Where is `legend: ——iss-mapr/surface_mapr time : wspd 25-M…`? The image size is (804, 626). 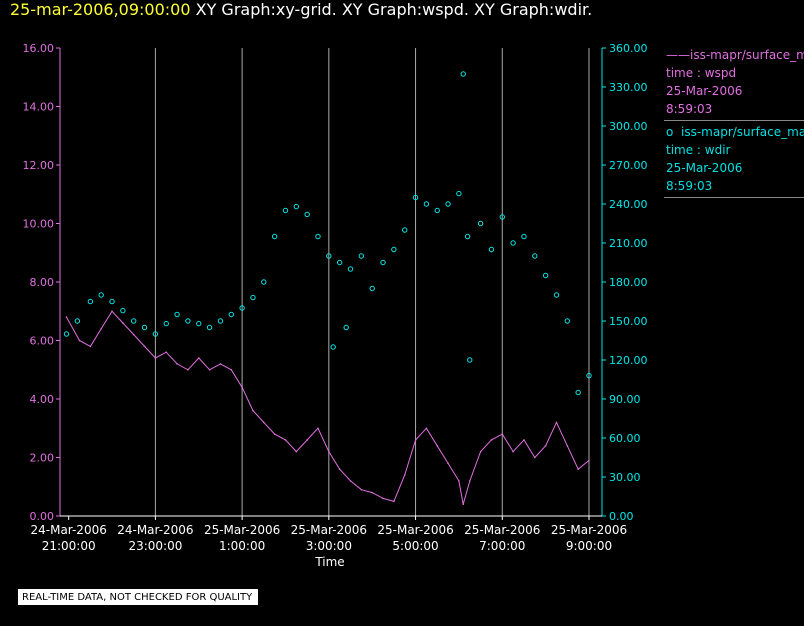 legend: ——iss-mapr/surface_mapr time : wspd 25-M… is located at coordinates (734, 121).